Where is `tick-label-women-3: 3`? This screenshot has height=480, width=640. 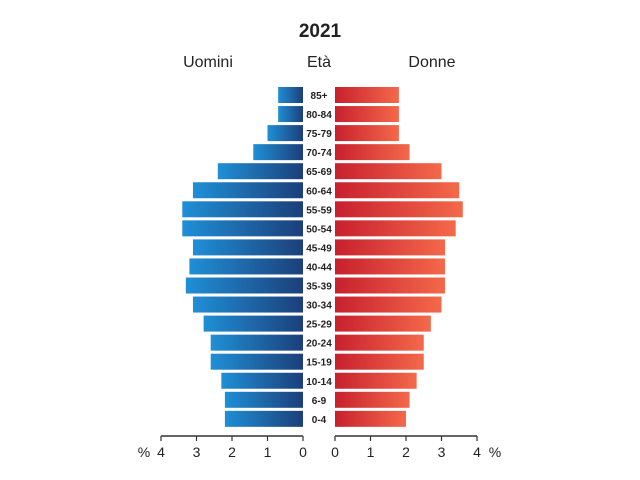
tick-label-women-3: 3 is located at coordinates (442, 452).